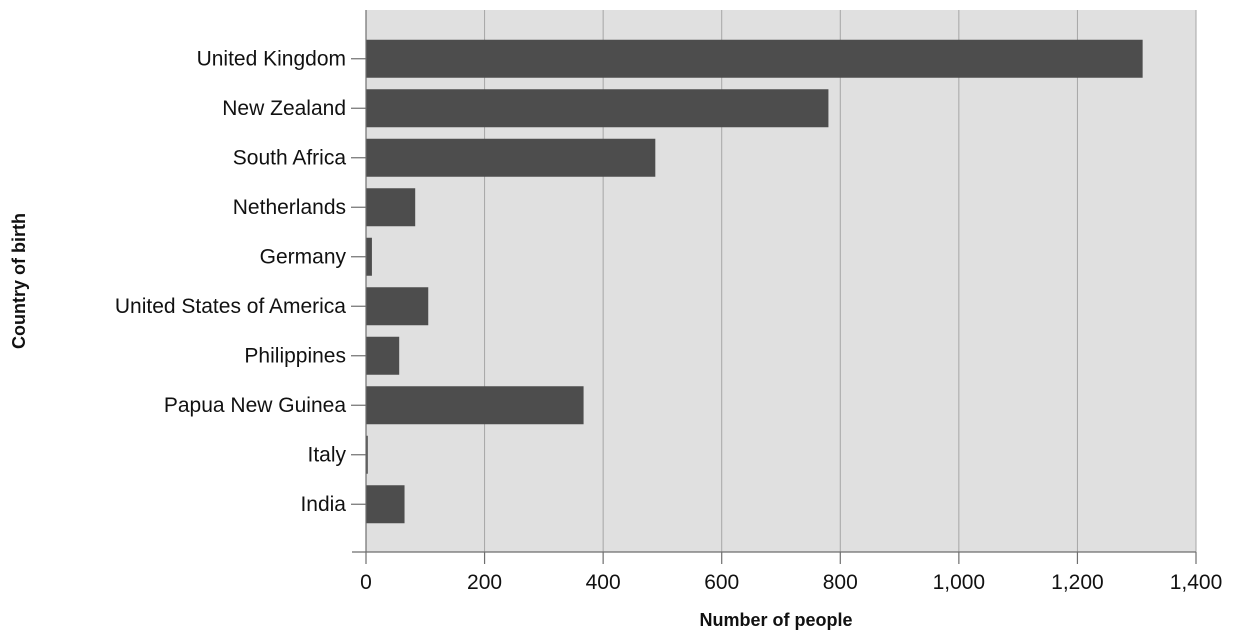 This screenshot has width=1240, height=634. What do you see at coordinates (271, 58) in the screenshot?
I see `y-tick-label: United Kingdom` at bounding box center [271, 58].